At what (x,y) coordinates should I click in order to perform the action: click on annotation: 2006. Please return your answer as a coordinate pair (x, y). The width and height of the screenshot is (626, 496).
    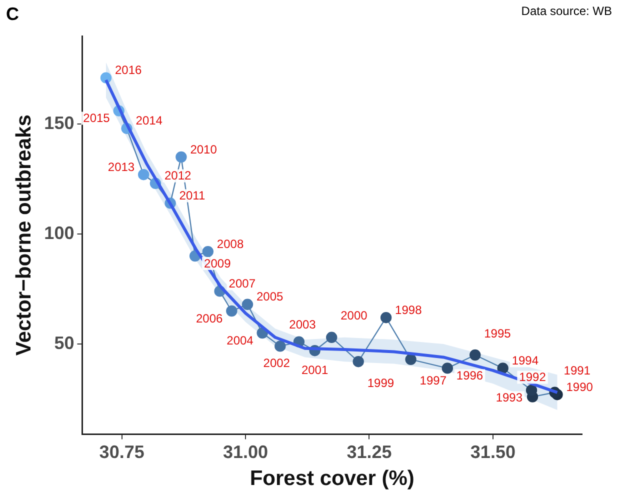
    Looking at the image, I should click on (209, 318).